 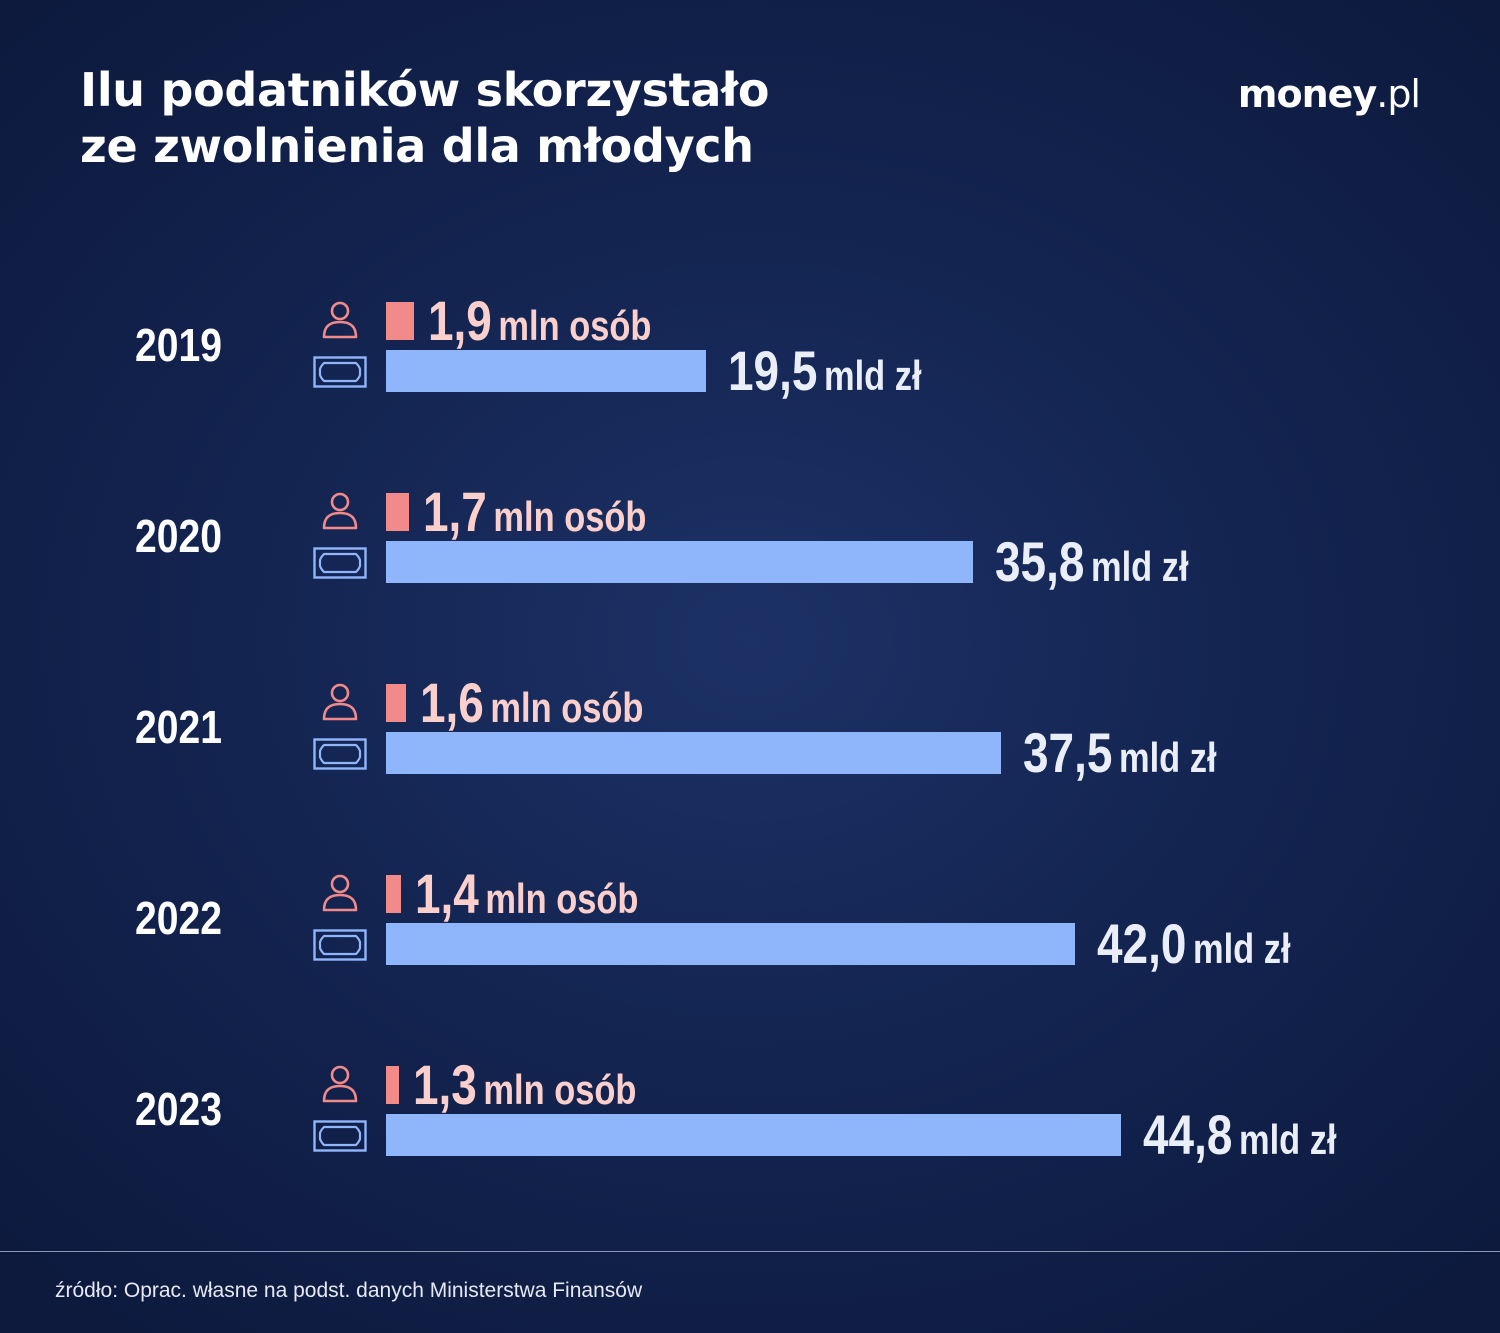 What do you see at coordinates (178, 918) in the screenshot?
I see `year-label: 2022` at bounding box center [178, 918].